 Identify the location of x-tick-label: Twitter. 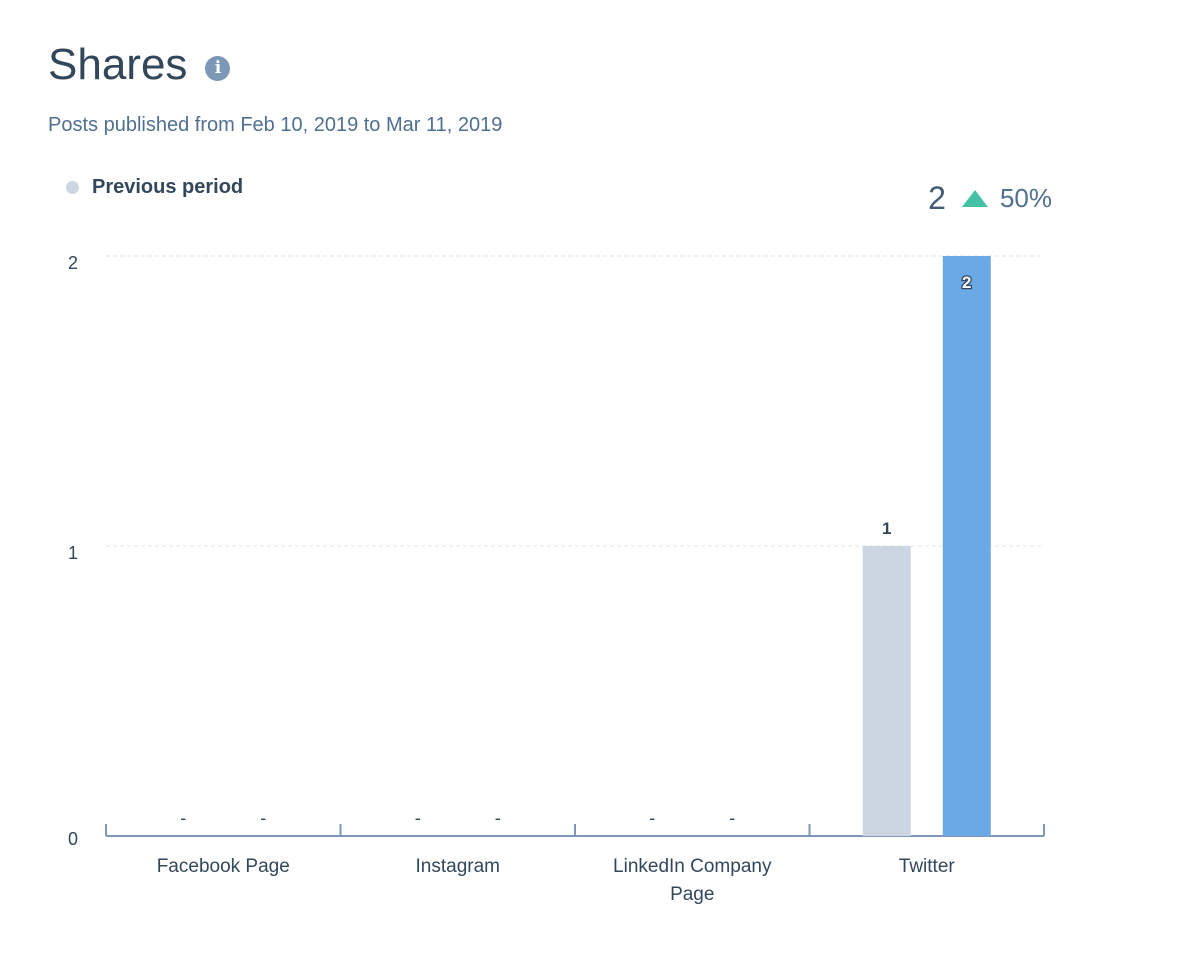
(927, 866).